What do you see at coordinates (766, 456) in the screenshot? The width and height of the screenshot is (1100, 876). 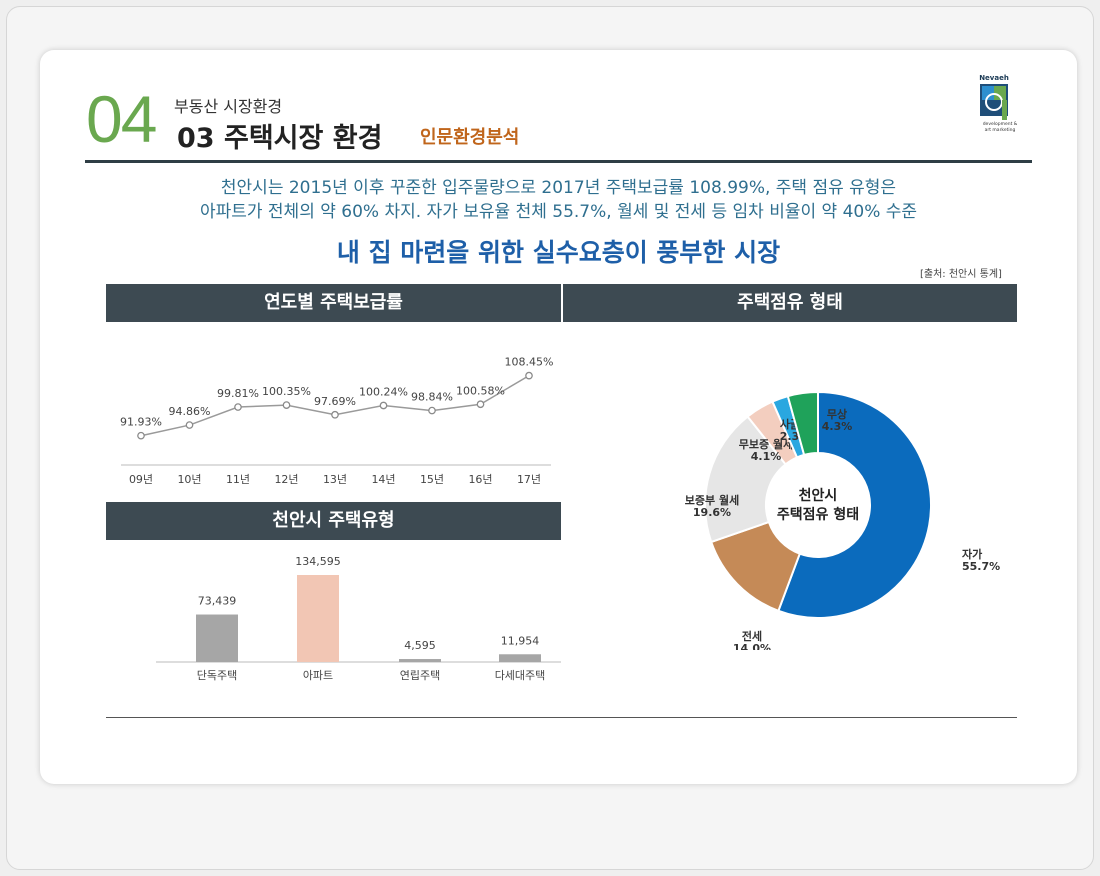 I see `slice-value-label: 4.1%` at bounding box center [766, 456].